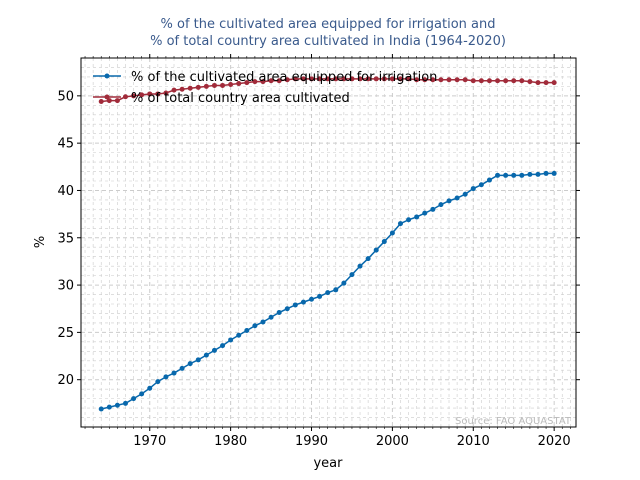 The width and height of the screenshot is (640, 480). Describe the element at coordinates (473, 441) in the screenshot. I see `x-tick-label: 2010` at that location.